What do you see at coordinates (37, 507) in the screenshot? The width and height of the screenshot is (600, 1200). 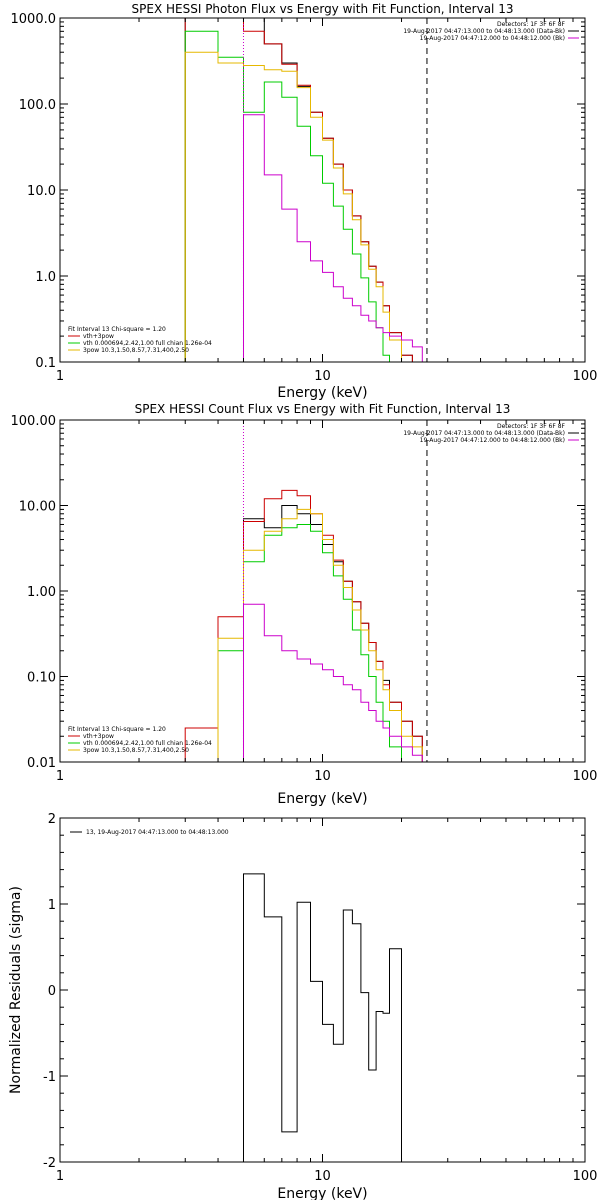 I see `y-tick-label: 10.00` at bounding box center [37, 507].